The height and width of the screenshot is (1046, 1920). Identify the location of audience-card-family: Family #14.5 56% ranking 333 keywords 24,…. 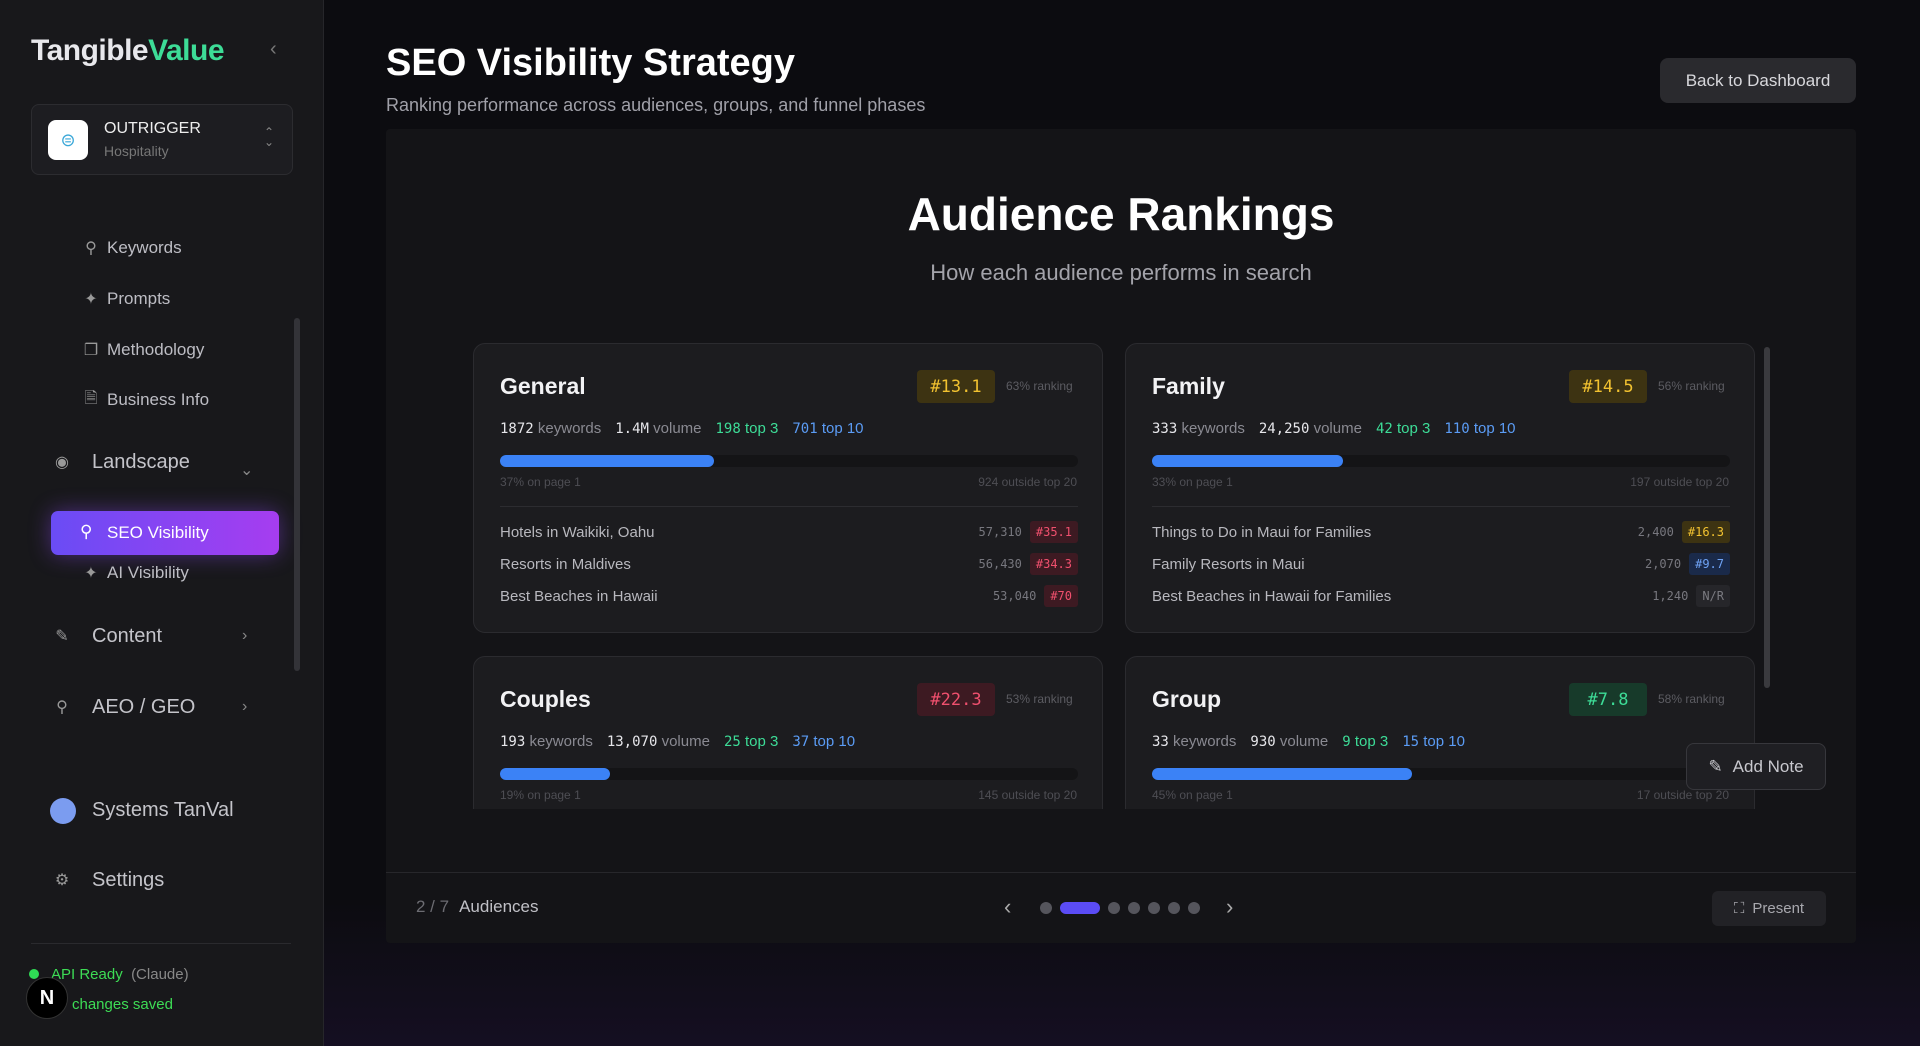
(1440, 488).